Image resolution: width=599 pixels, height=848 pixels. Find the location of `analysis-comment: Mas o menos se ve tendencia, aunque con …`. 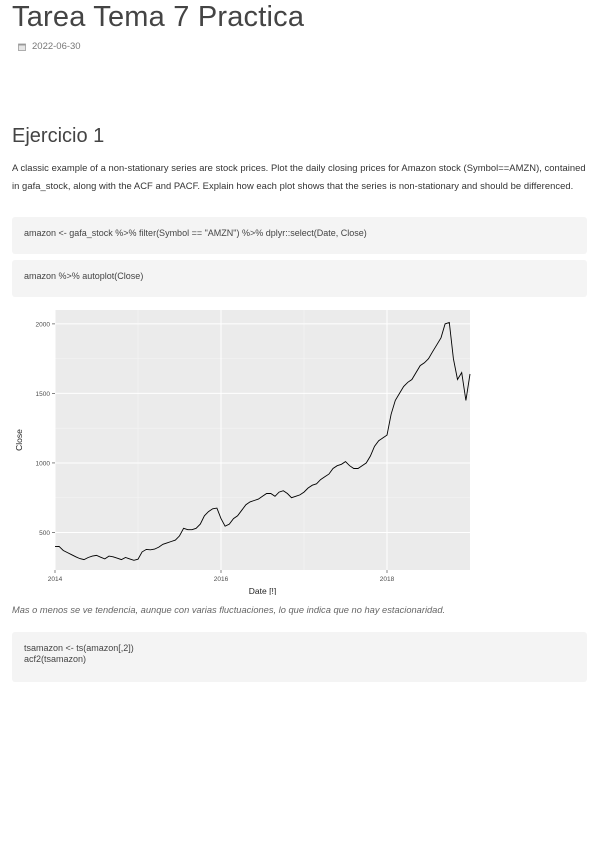

analysis-comment: Mas o menos se ve tendencia, aunque con … is located at coordinates (229, 610).